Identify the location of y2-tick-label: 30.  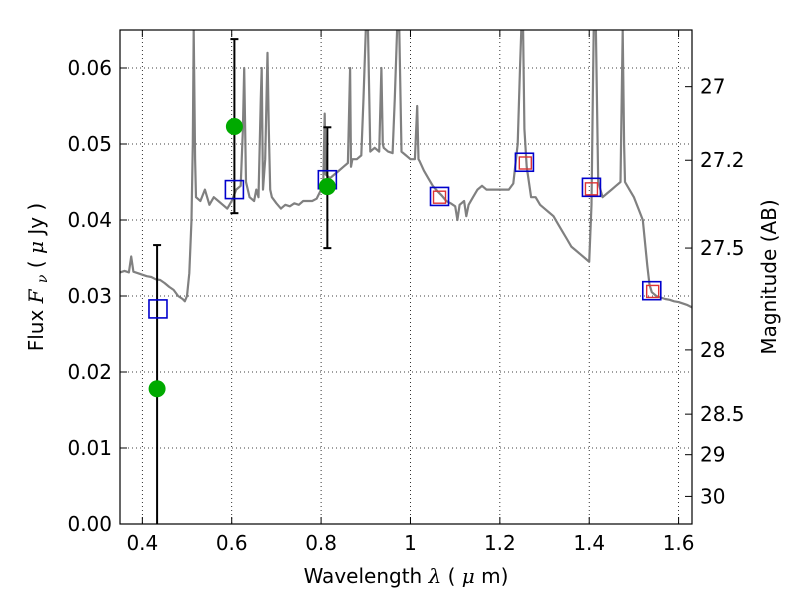
(712, 496).